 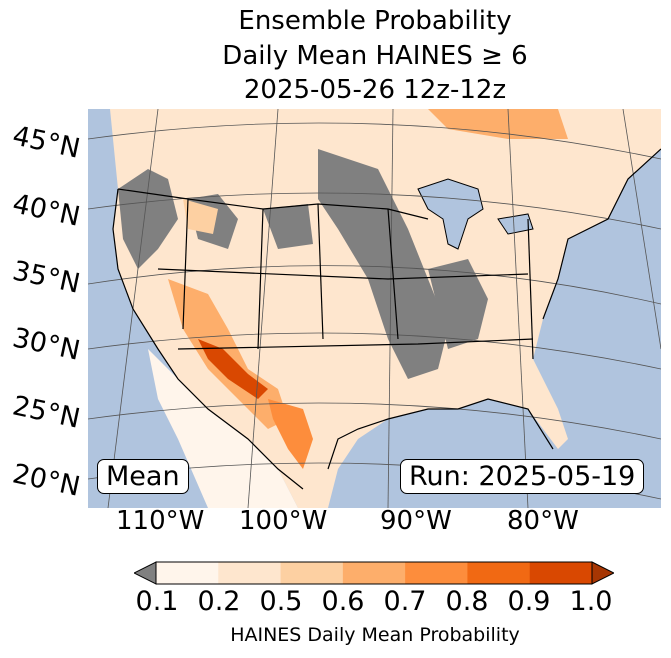 I want to click on colorbar-bins, so click(x=374, y=573).